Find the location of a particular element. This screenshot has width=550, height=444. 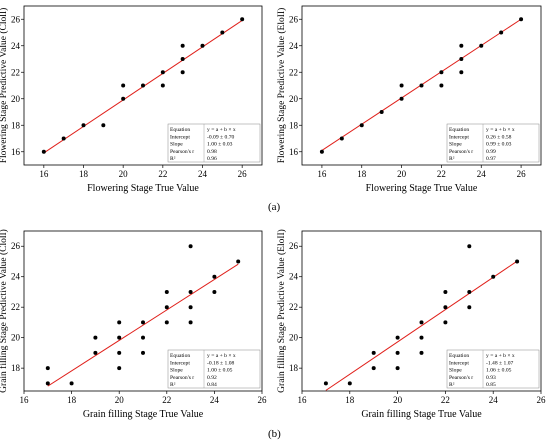

x-tick-label: 16 is located at coordinates (303, 400).